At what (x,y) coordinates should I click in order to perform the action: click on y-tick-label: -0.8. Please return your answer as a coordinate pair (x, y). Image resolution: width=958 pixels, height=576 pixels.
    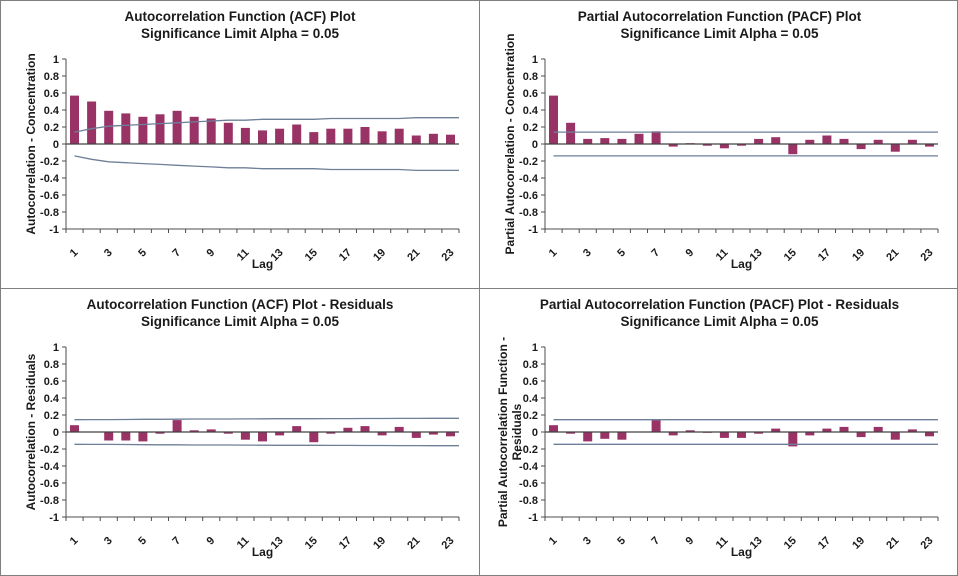
    Looking at the image, I should click on (49, 213).